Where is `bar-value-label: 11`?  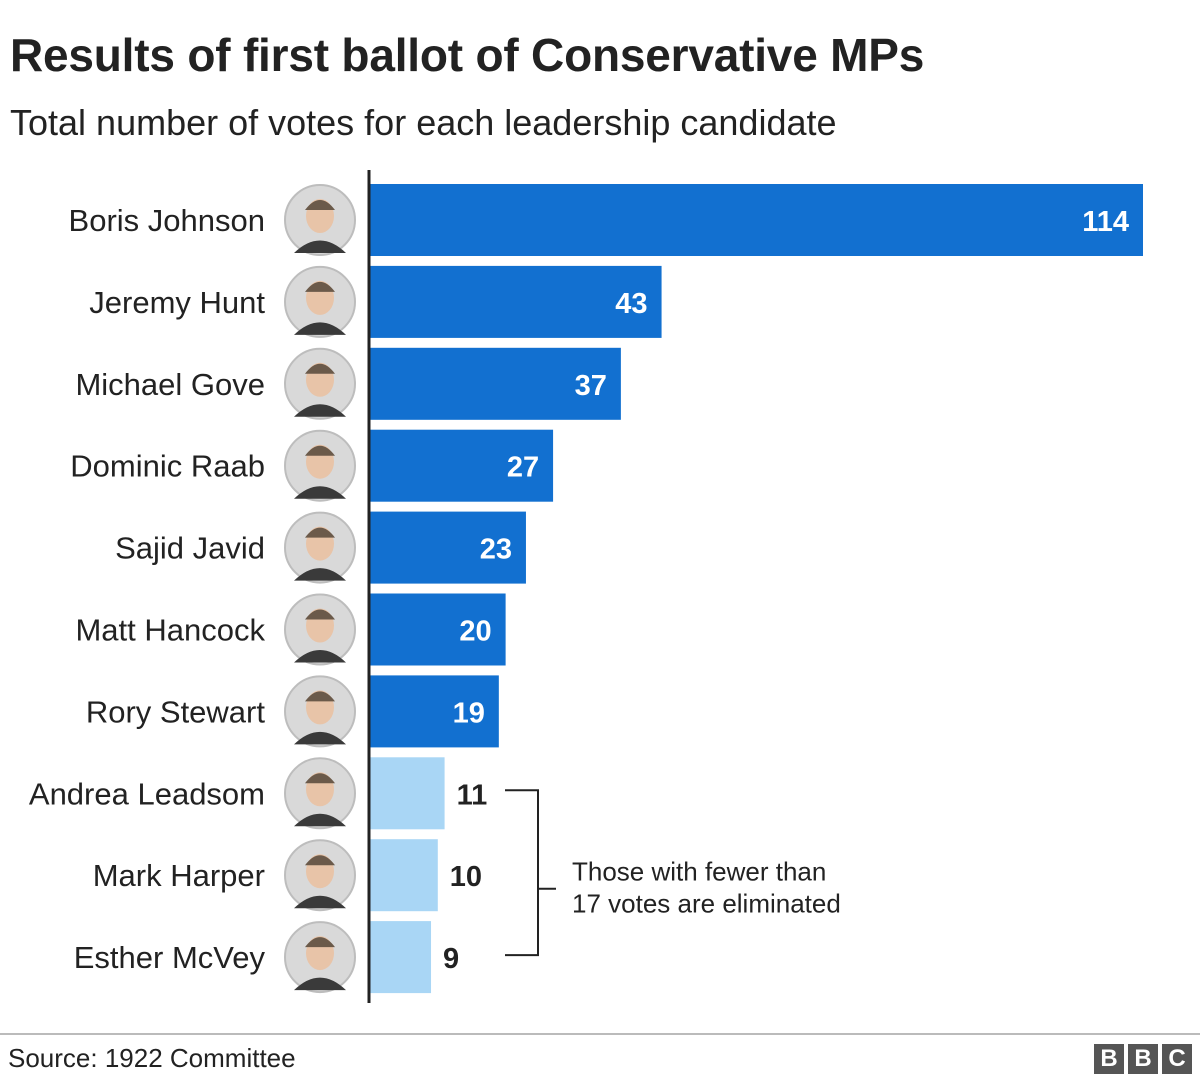
bar-value-label: 11 is located at coordinates (472, 795).